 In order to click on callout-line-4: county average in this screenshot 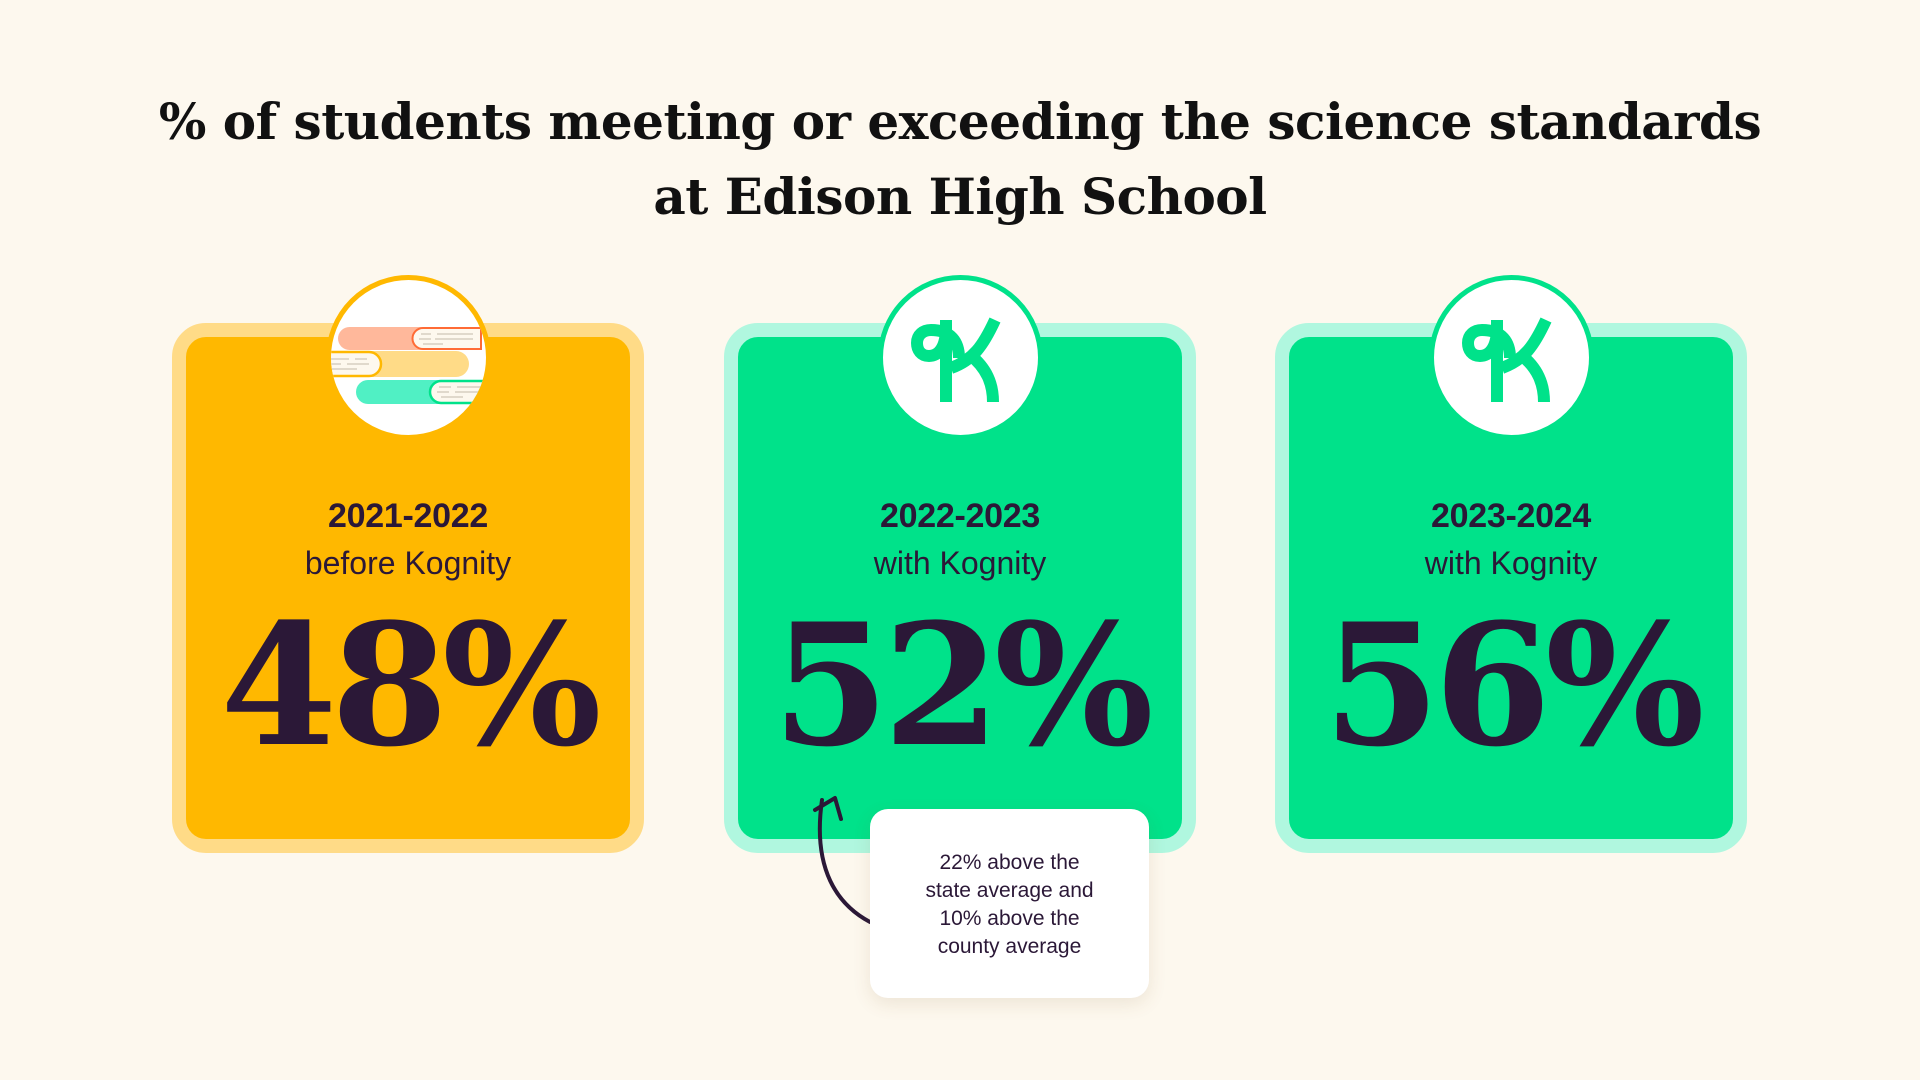, I will do `click(1009, 946)`.